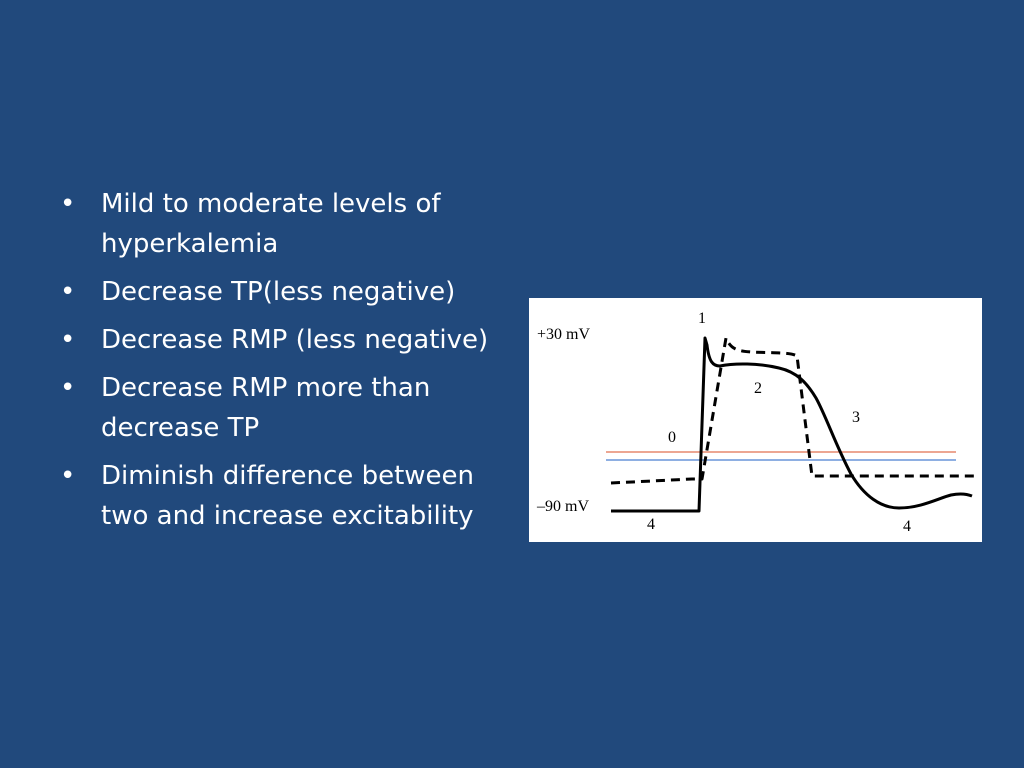  Describe the element at coordinates (758, 388) in the screenshot. I see `phase-2-label: 2` at that location.